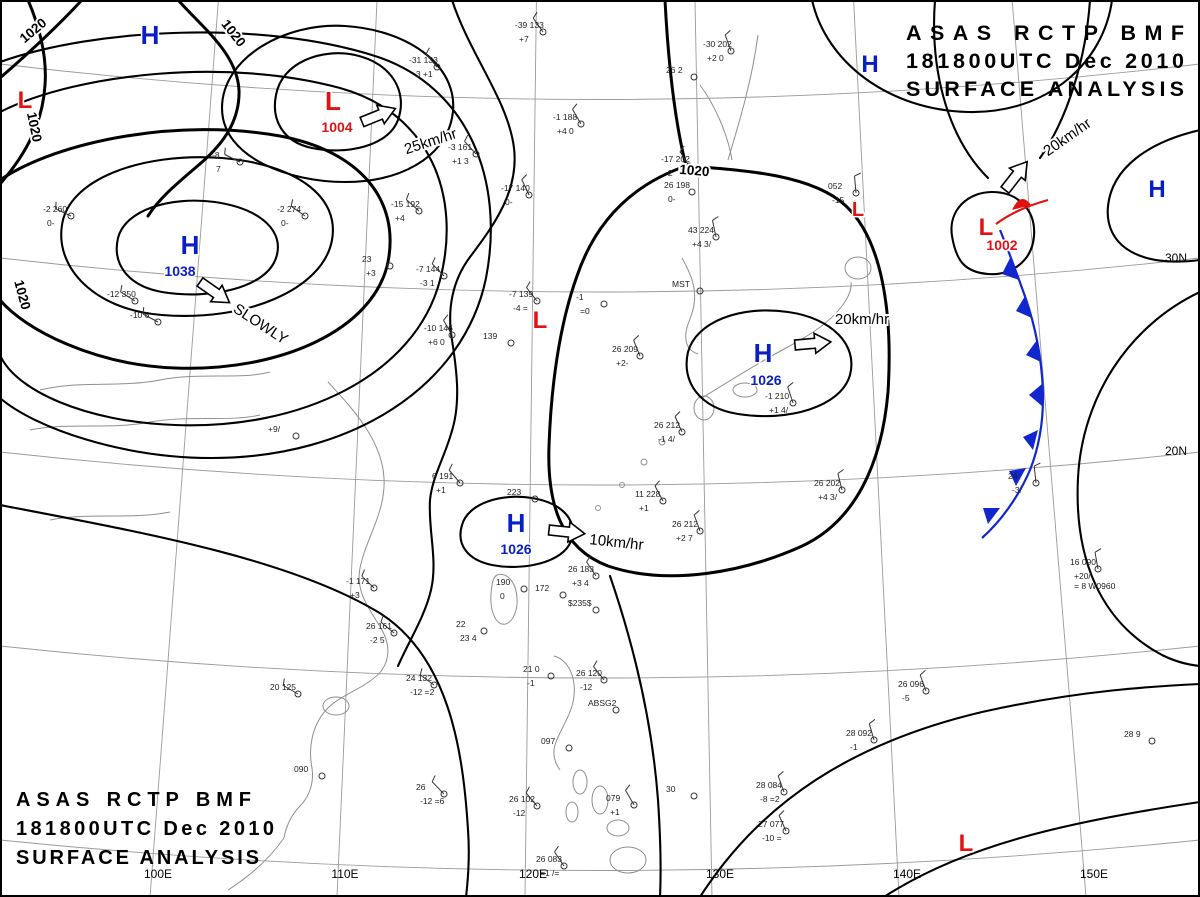  I want to click on station-plot: 052-15, so click(845, 188).